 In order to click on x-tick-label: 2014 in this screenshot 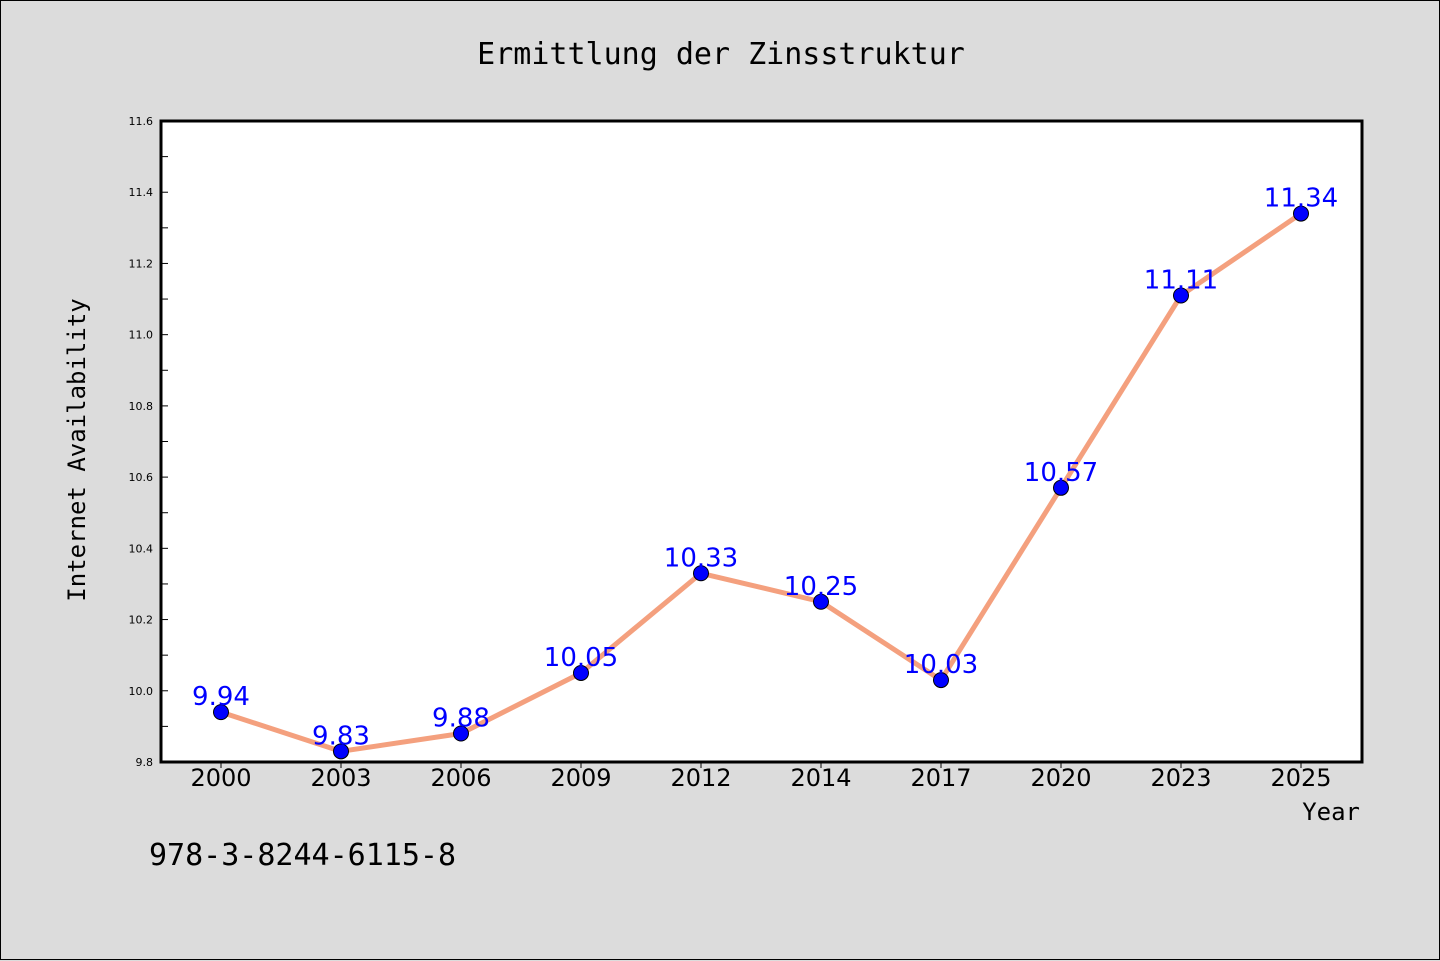, I will do `click(820, 778)`.